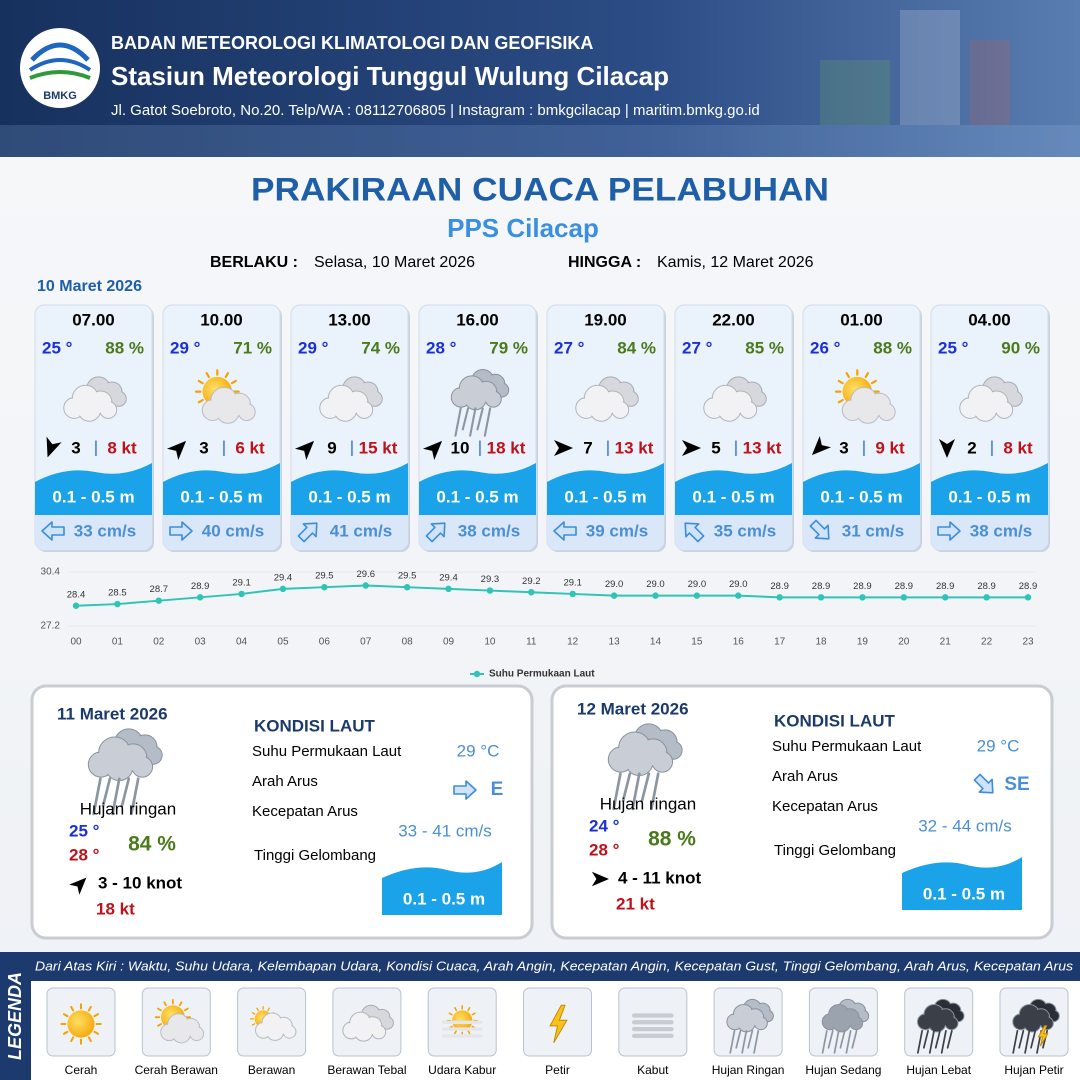  What do you see at coordinates (1028, 586) in the screenshot?
I see `sst-value-label: 28.9` at bounding box center [1028, 586].